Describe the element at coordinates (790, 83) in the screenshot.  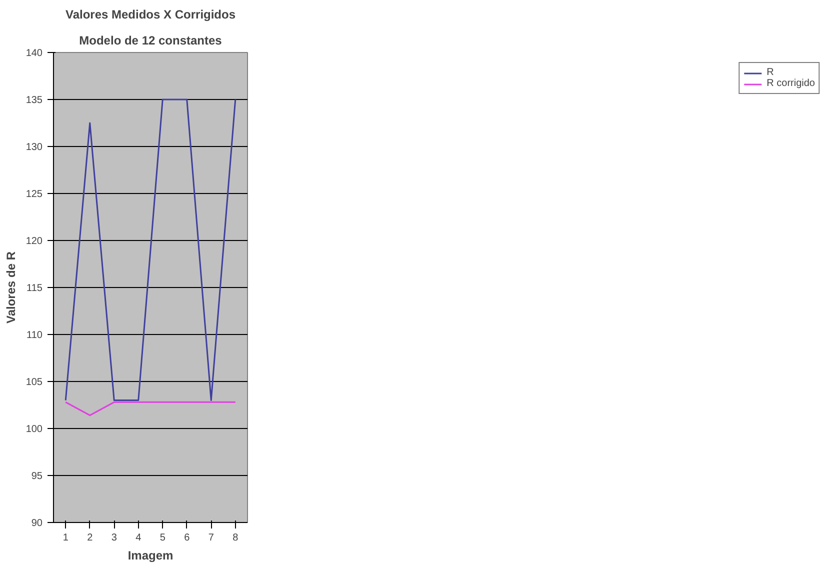
I see `legend-label: R corrigido` at that location.